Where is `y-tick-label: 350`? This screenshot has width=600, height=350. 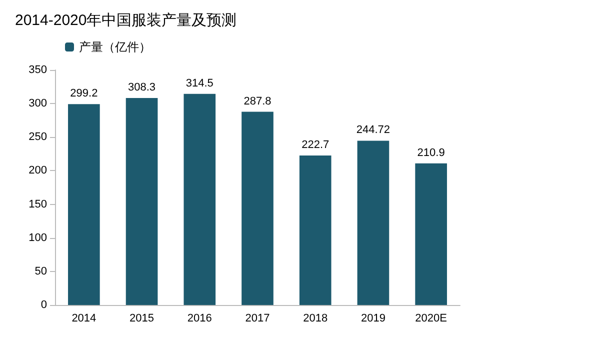 y-tick-label: 350 is located at coordinates (37, 70).